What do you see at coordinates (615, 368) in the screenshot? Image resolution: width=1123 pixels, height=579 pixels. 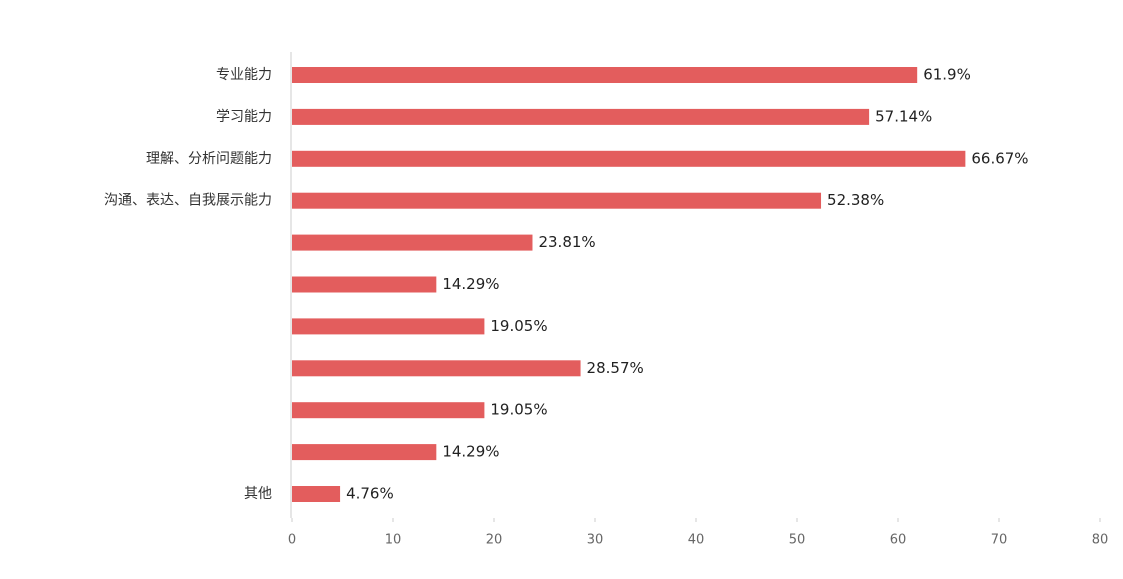 I see `value-label: 28.57%` at bounding box center [615, 368].